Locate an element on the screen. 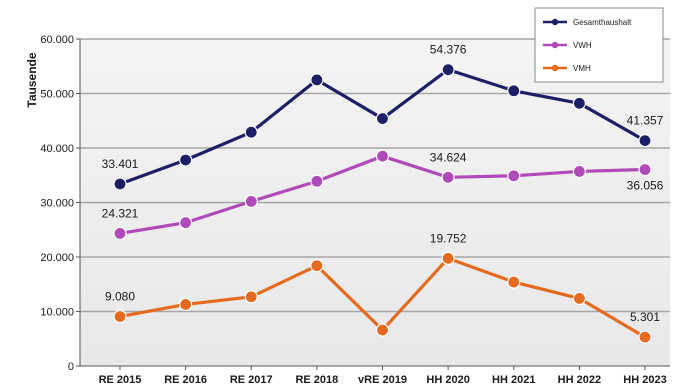 The image size is (693, 389). legend-label: VWH is located at coordinates (582, 45).